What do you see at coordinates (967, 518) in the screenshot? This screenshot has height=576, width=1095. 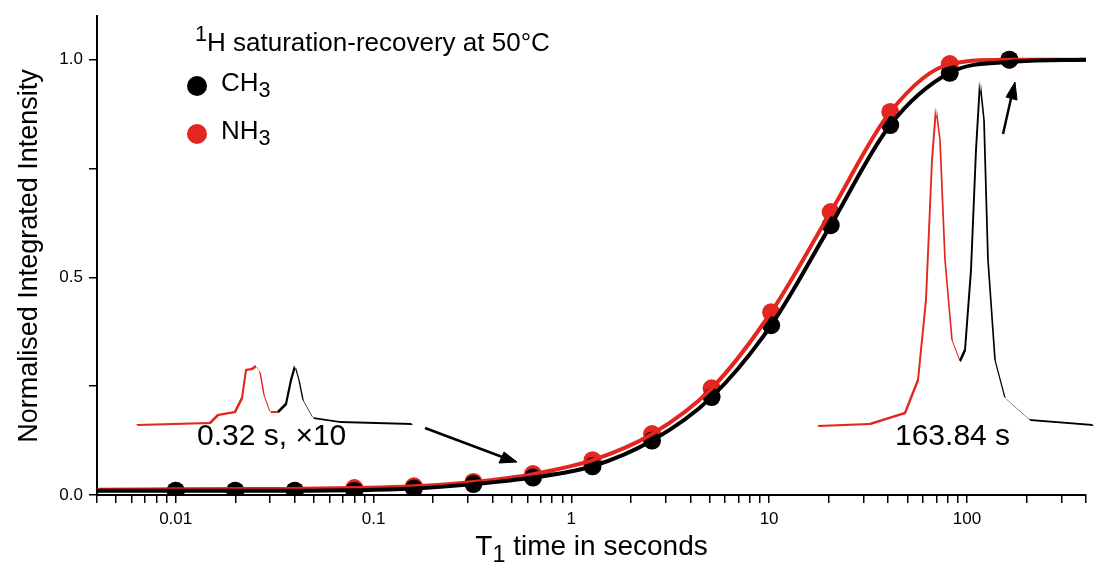 I see `x-tick-label: 100` at bounding box center [967, 518].